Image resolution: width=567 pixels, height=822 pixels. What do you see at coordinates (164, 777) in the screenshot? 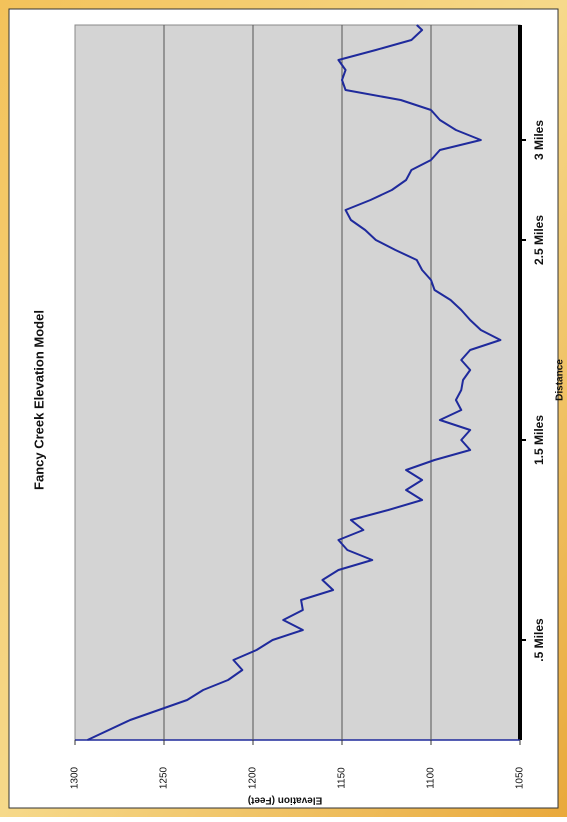
I see `y-tick-label: 1250` at bounding box center [164, 777].